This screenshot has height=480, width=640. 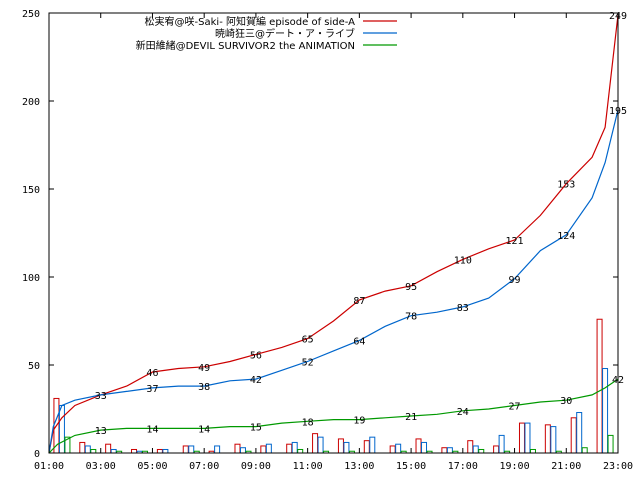 What do you see at coordinates (204, 387) in the screenshot?
I see `data-label: 38` at bounding box center [204, 387].